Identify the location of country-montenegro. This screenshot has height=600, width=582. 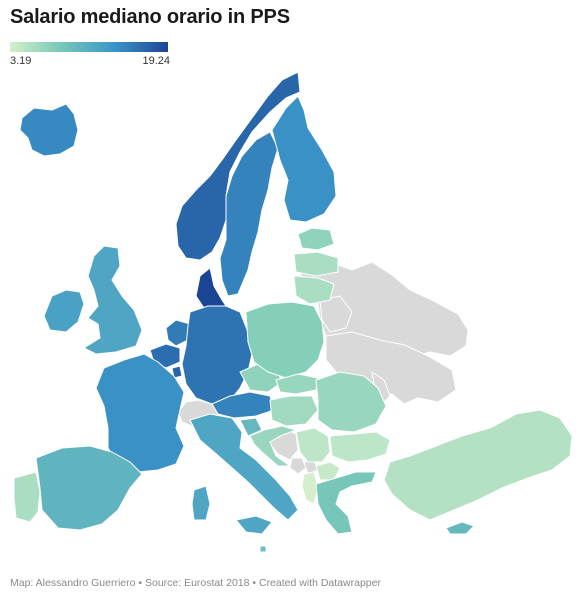
(298, 466).